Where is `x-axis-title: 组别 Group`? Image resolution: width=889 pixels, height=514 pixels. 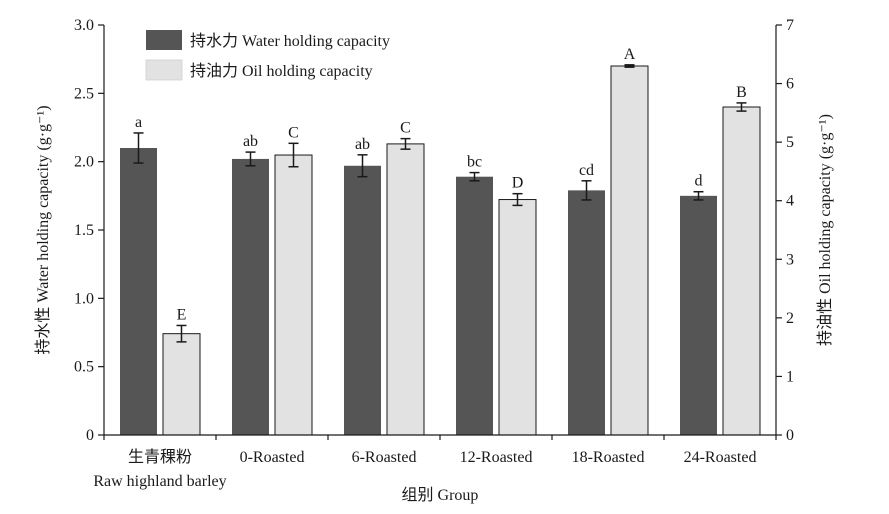 x-axis-title: 组别 Group is located at coordinates (440, 495).